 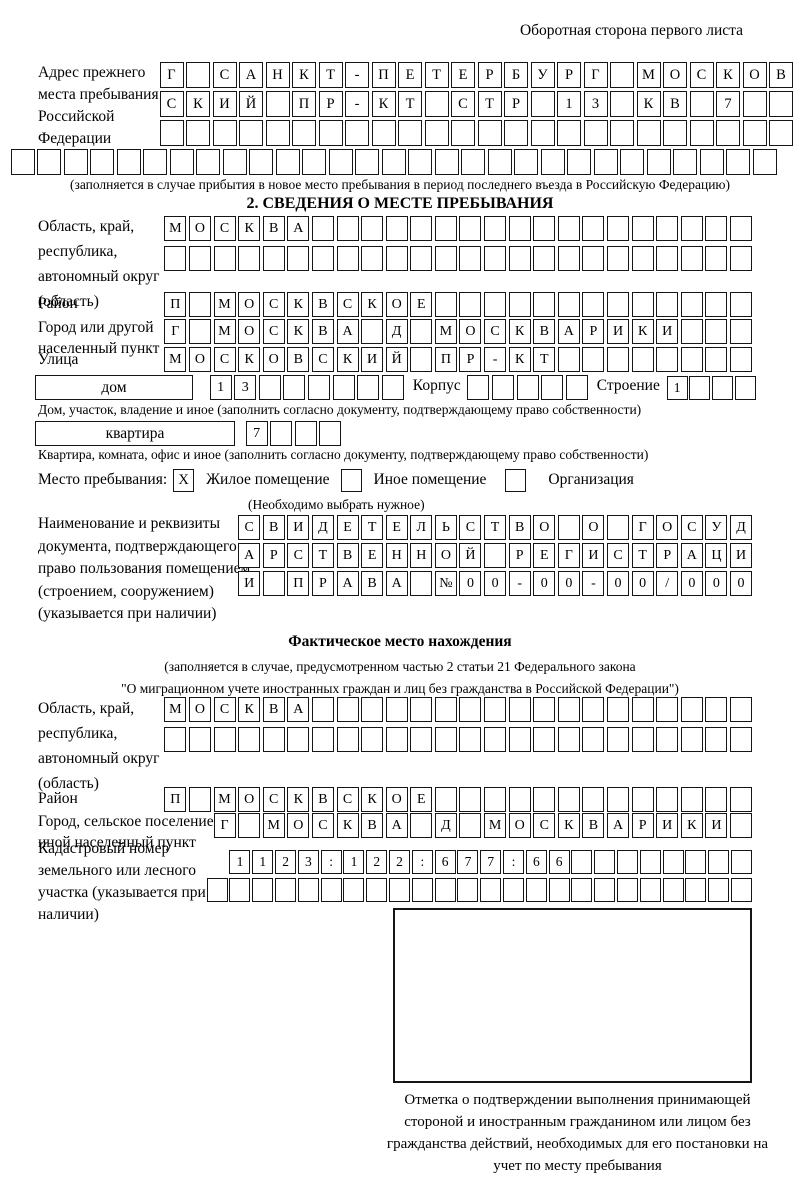 I want to click on char-box: Д, so click(x=445, y=825).